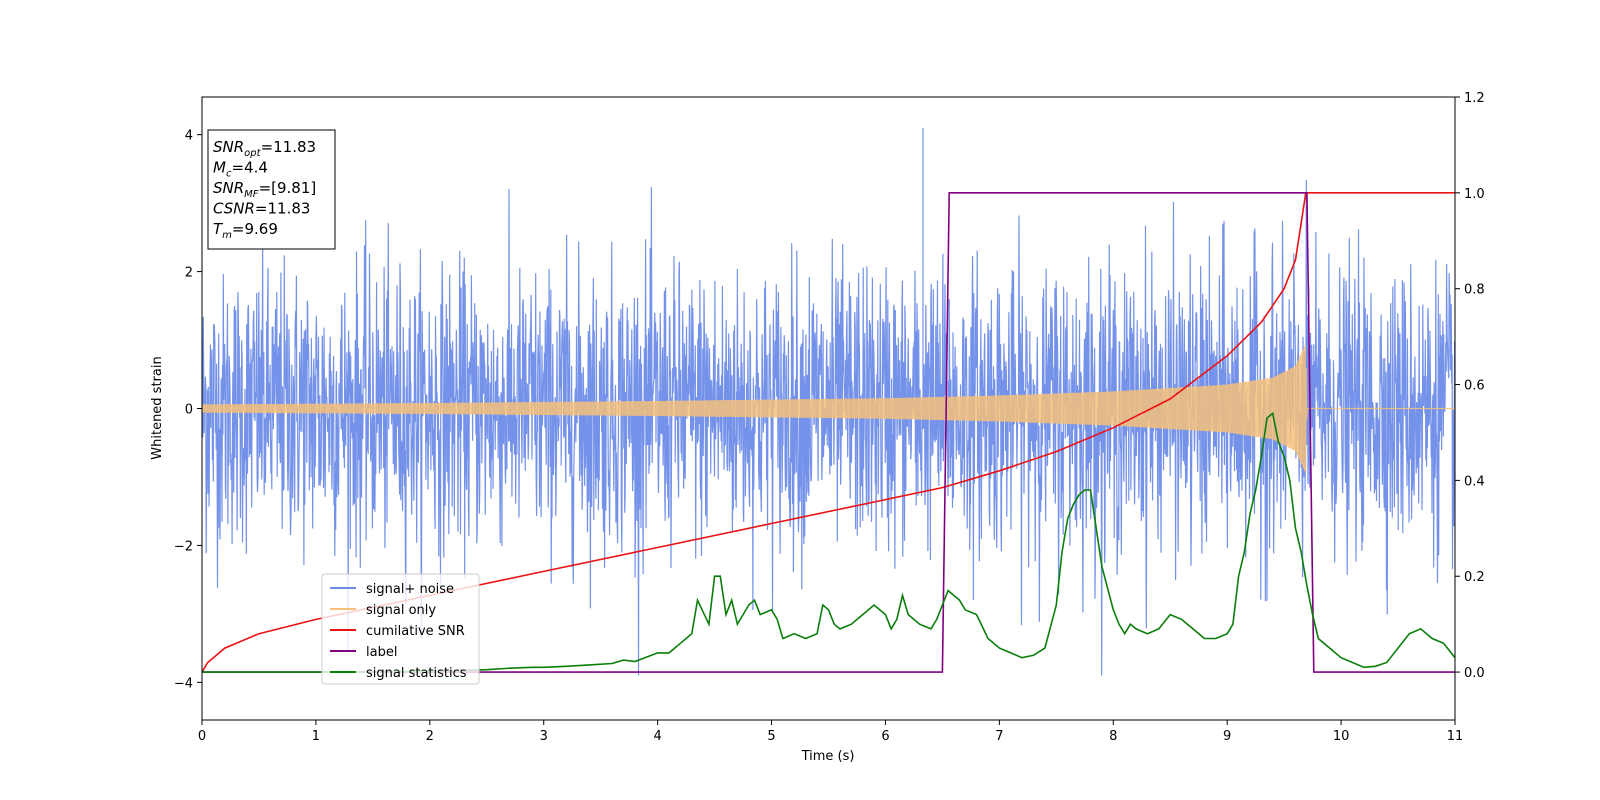 Image resolution: width=1600 pixels, height=800 pixels. I want to click on legend-label: label, so click(381, 652).